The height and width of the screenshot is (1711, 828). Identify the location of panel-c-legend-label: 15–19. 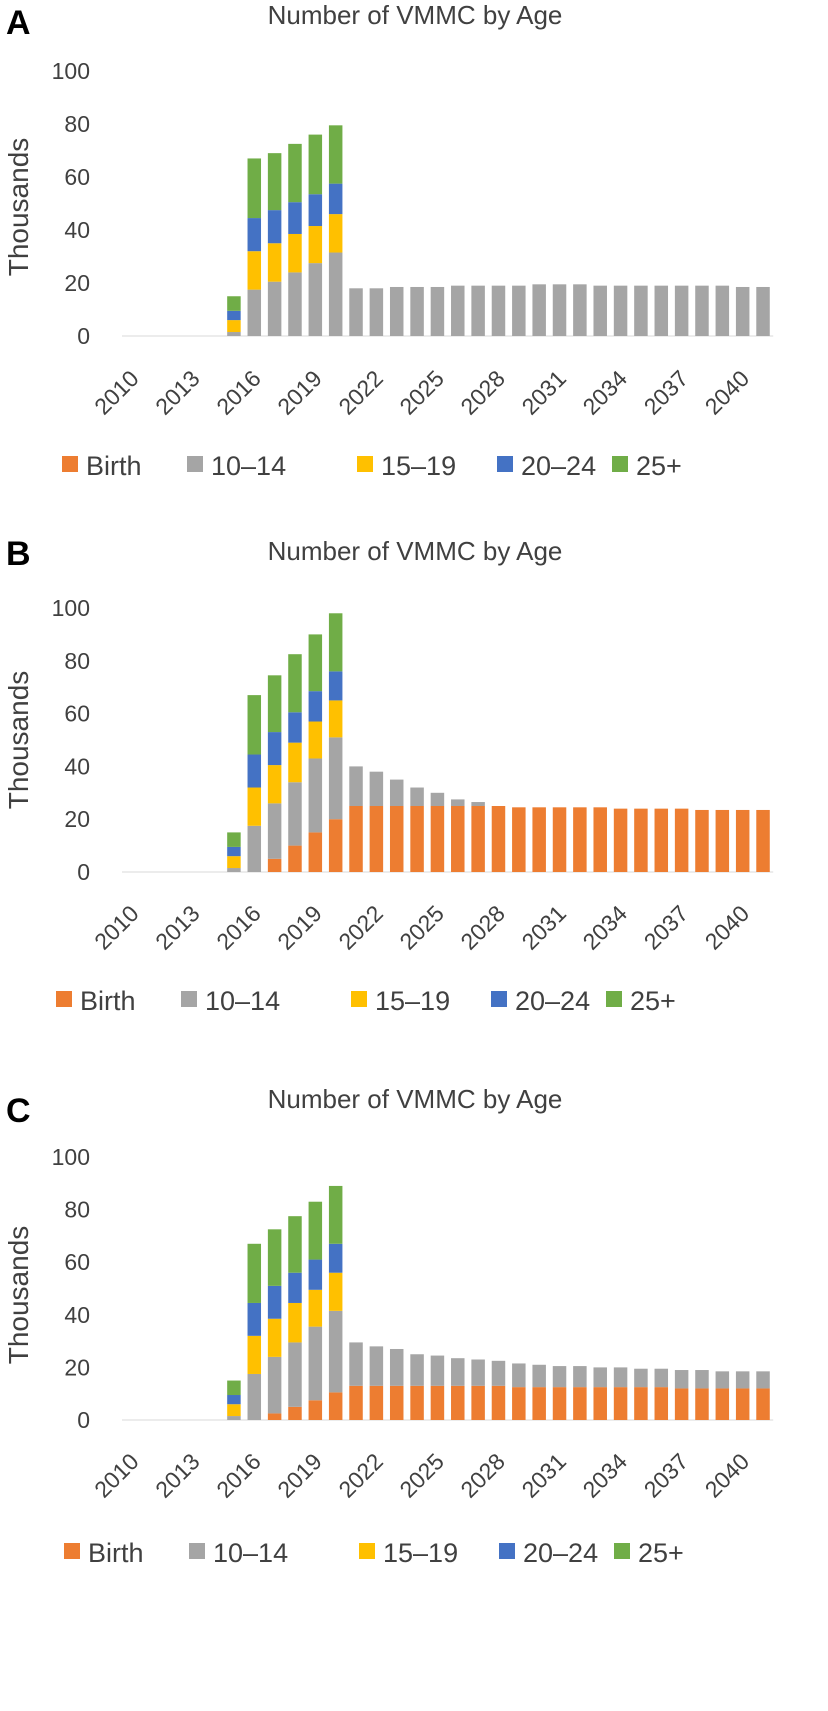
(420, 1553).